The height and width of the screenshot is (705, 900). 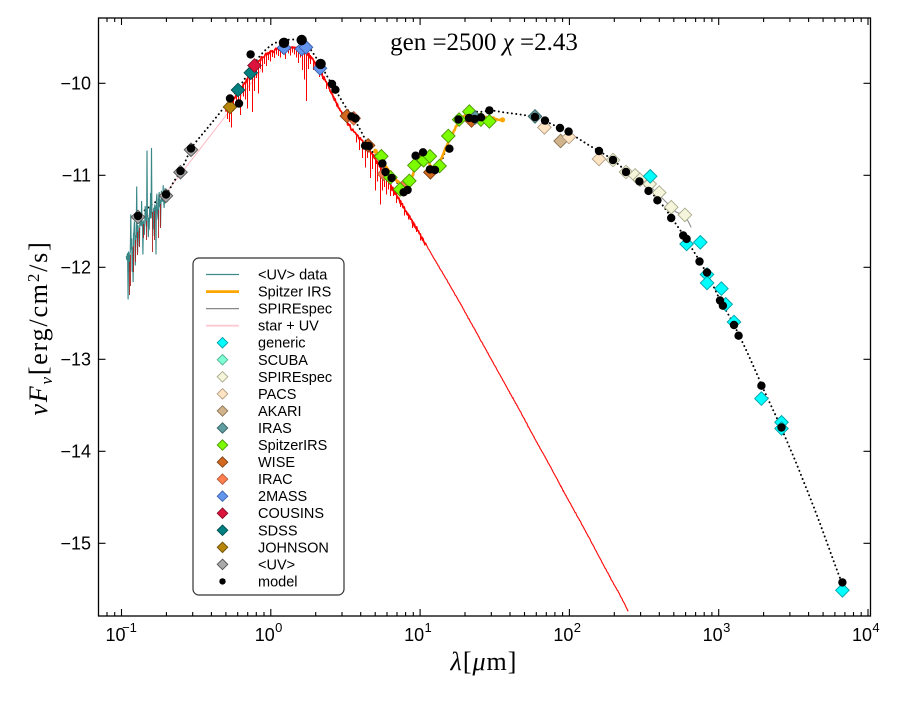 What do you see at coordinates (484, 42) in the screenshot?
I see `svg-text: gen =2500 χ =2.43` at bounding box center [484, 42].